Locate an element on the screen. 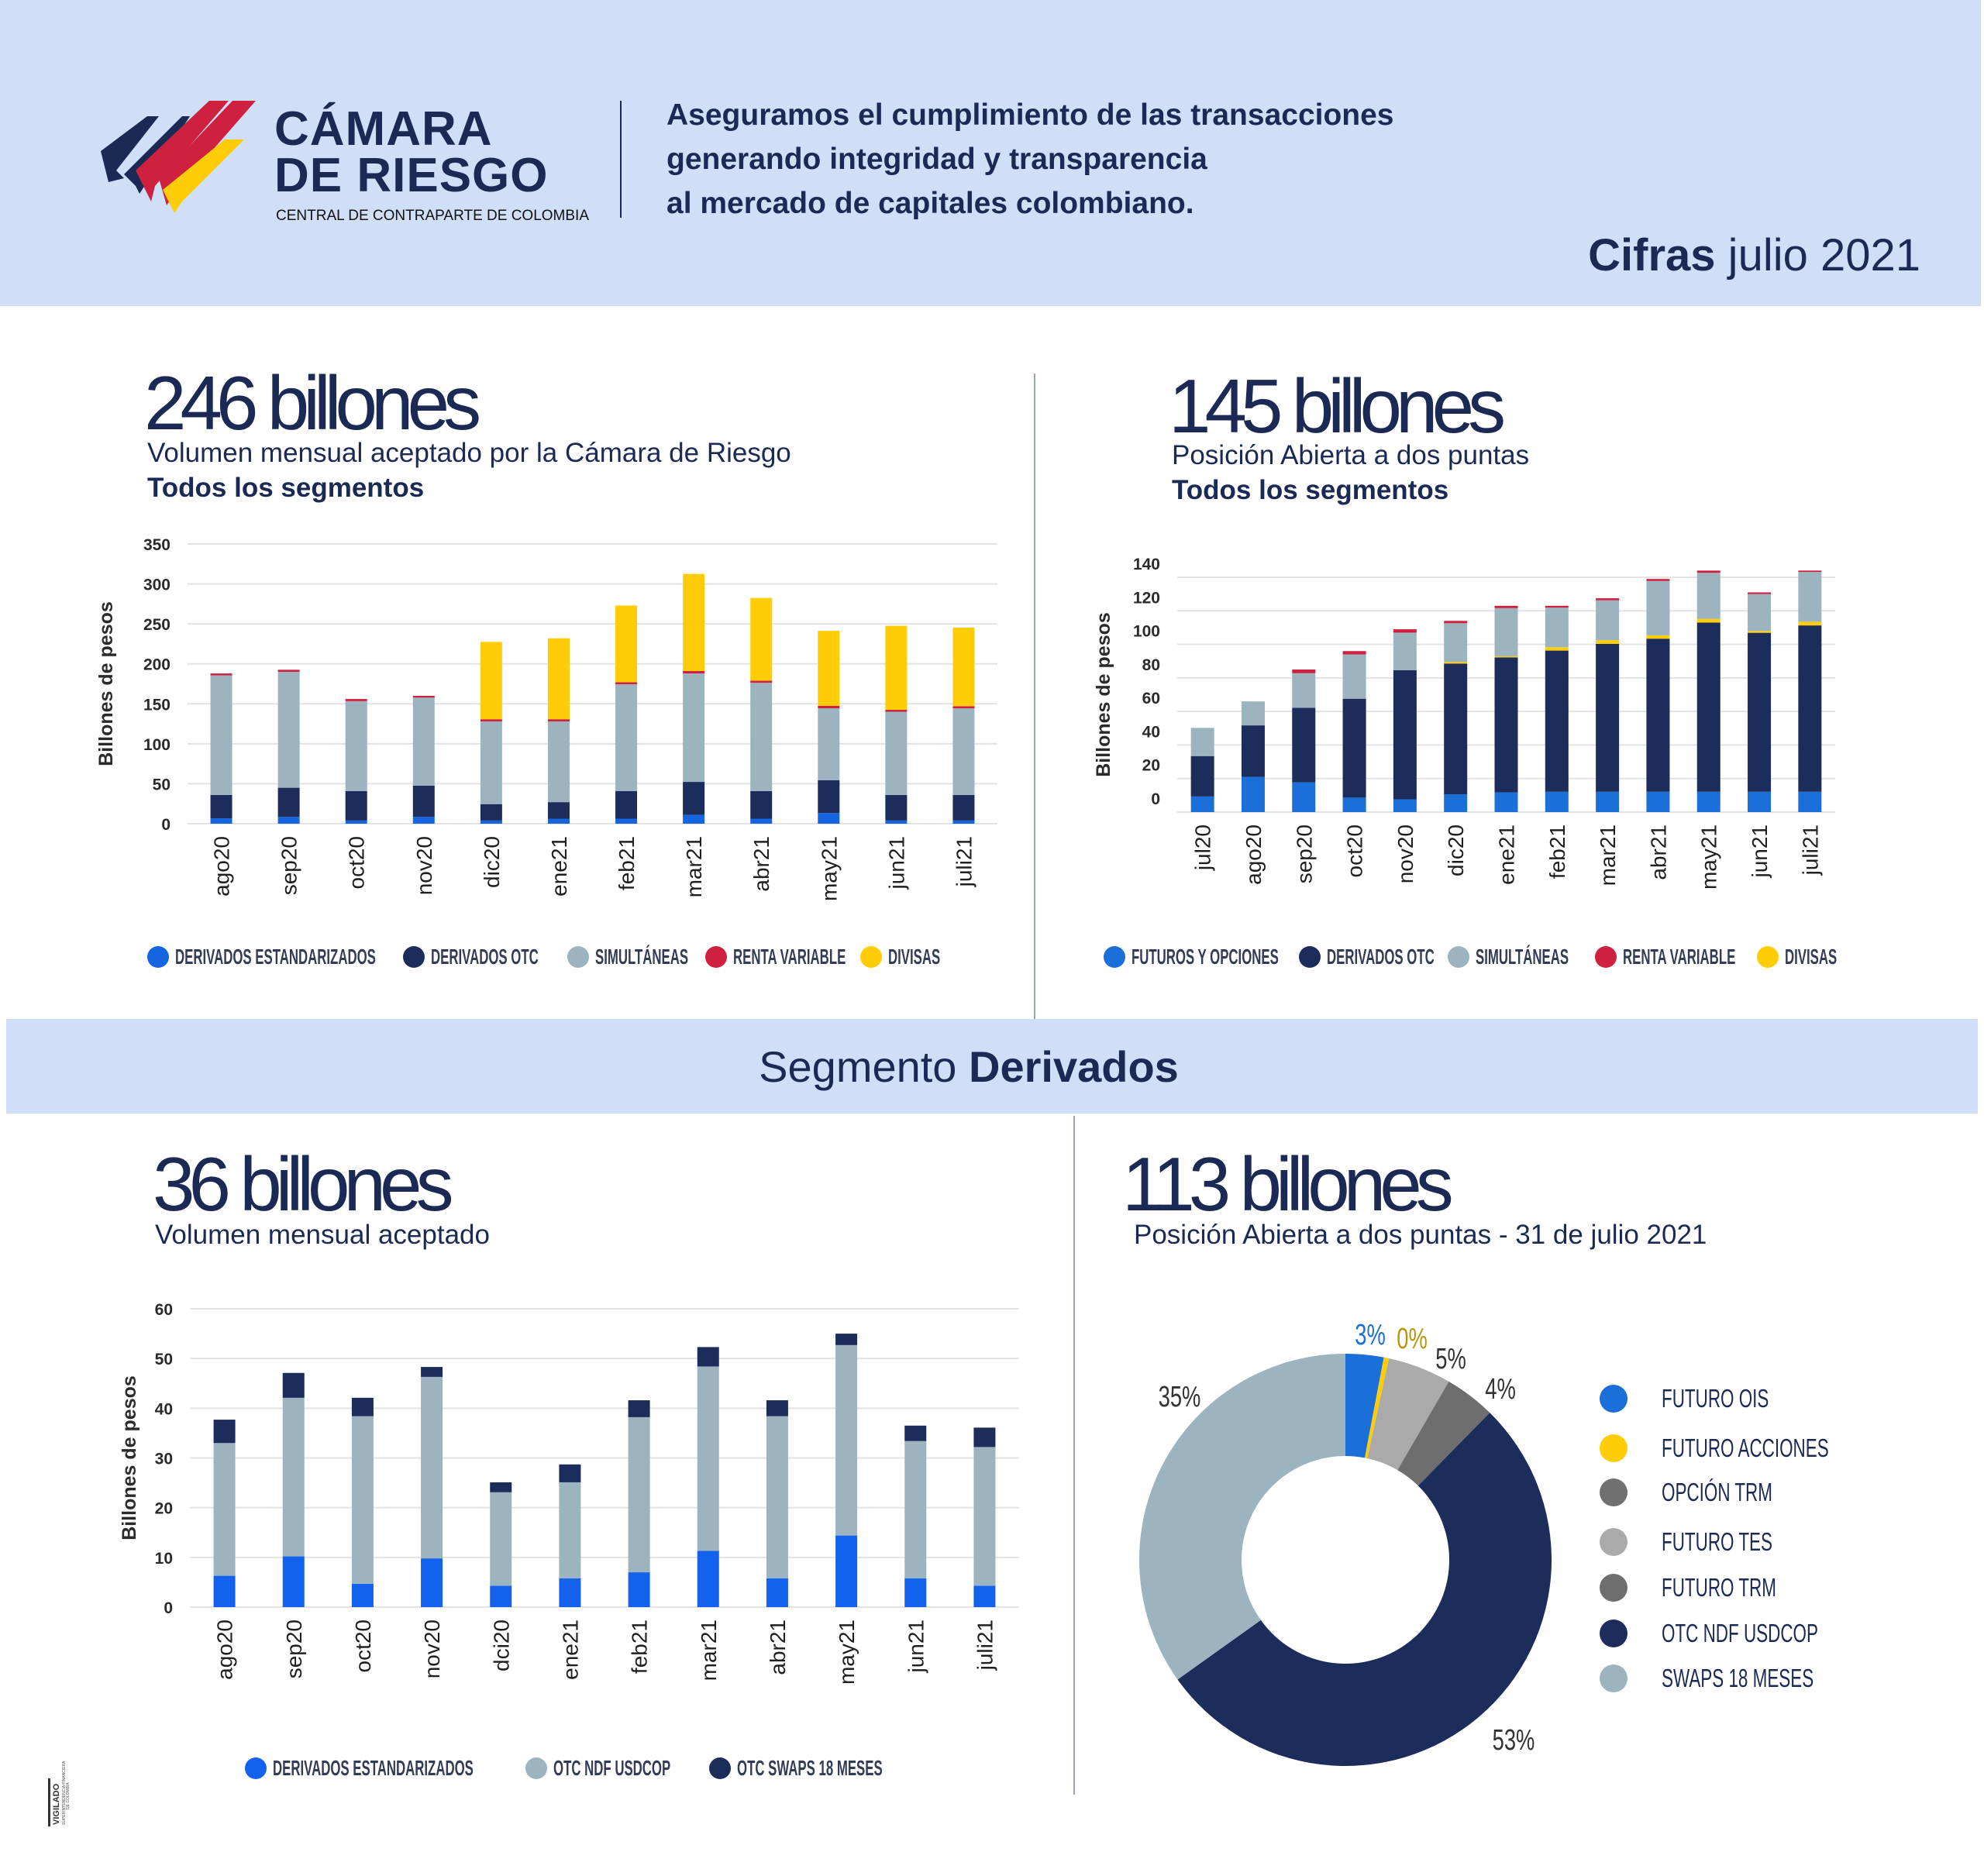 This screenshot has height=1876, width=1984. legend-label: DERIVADOS ESTANDARIZADOS is located at coordinates (373, 1768).